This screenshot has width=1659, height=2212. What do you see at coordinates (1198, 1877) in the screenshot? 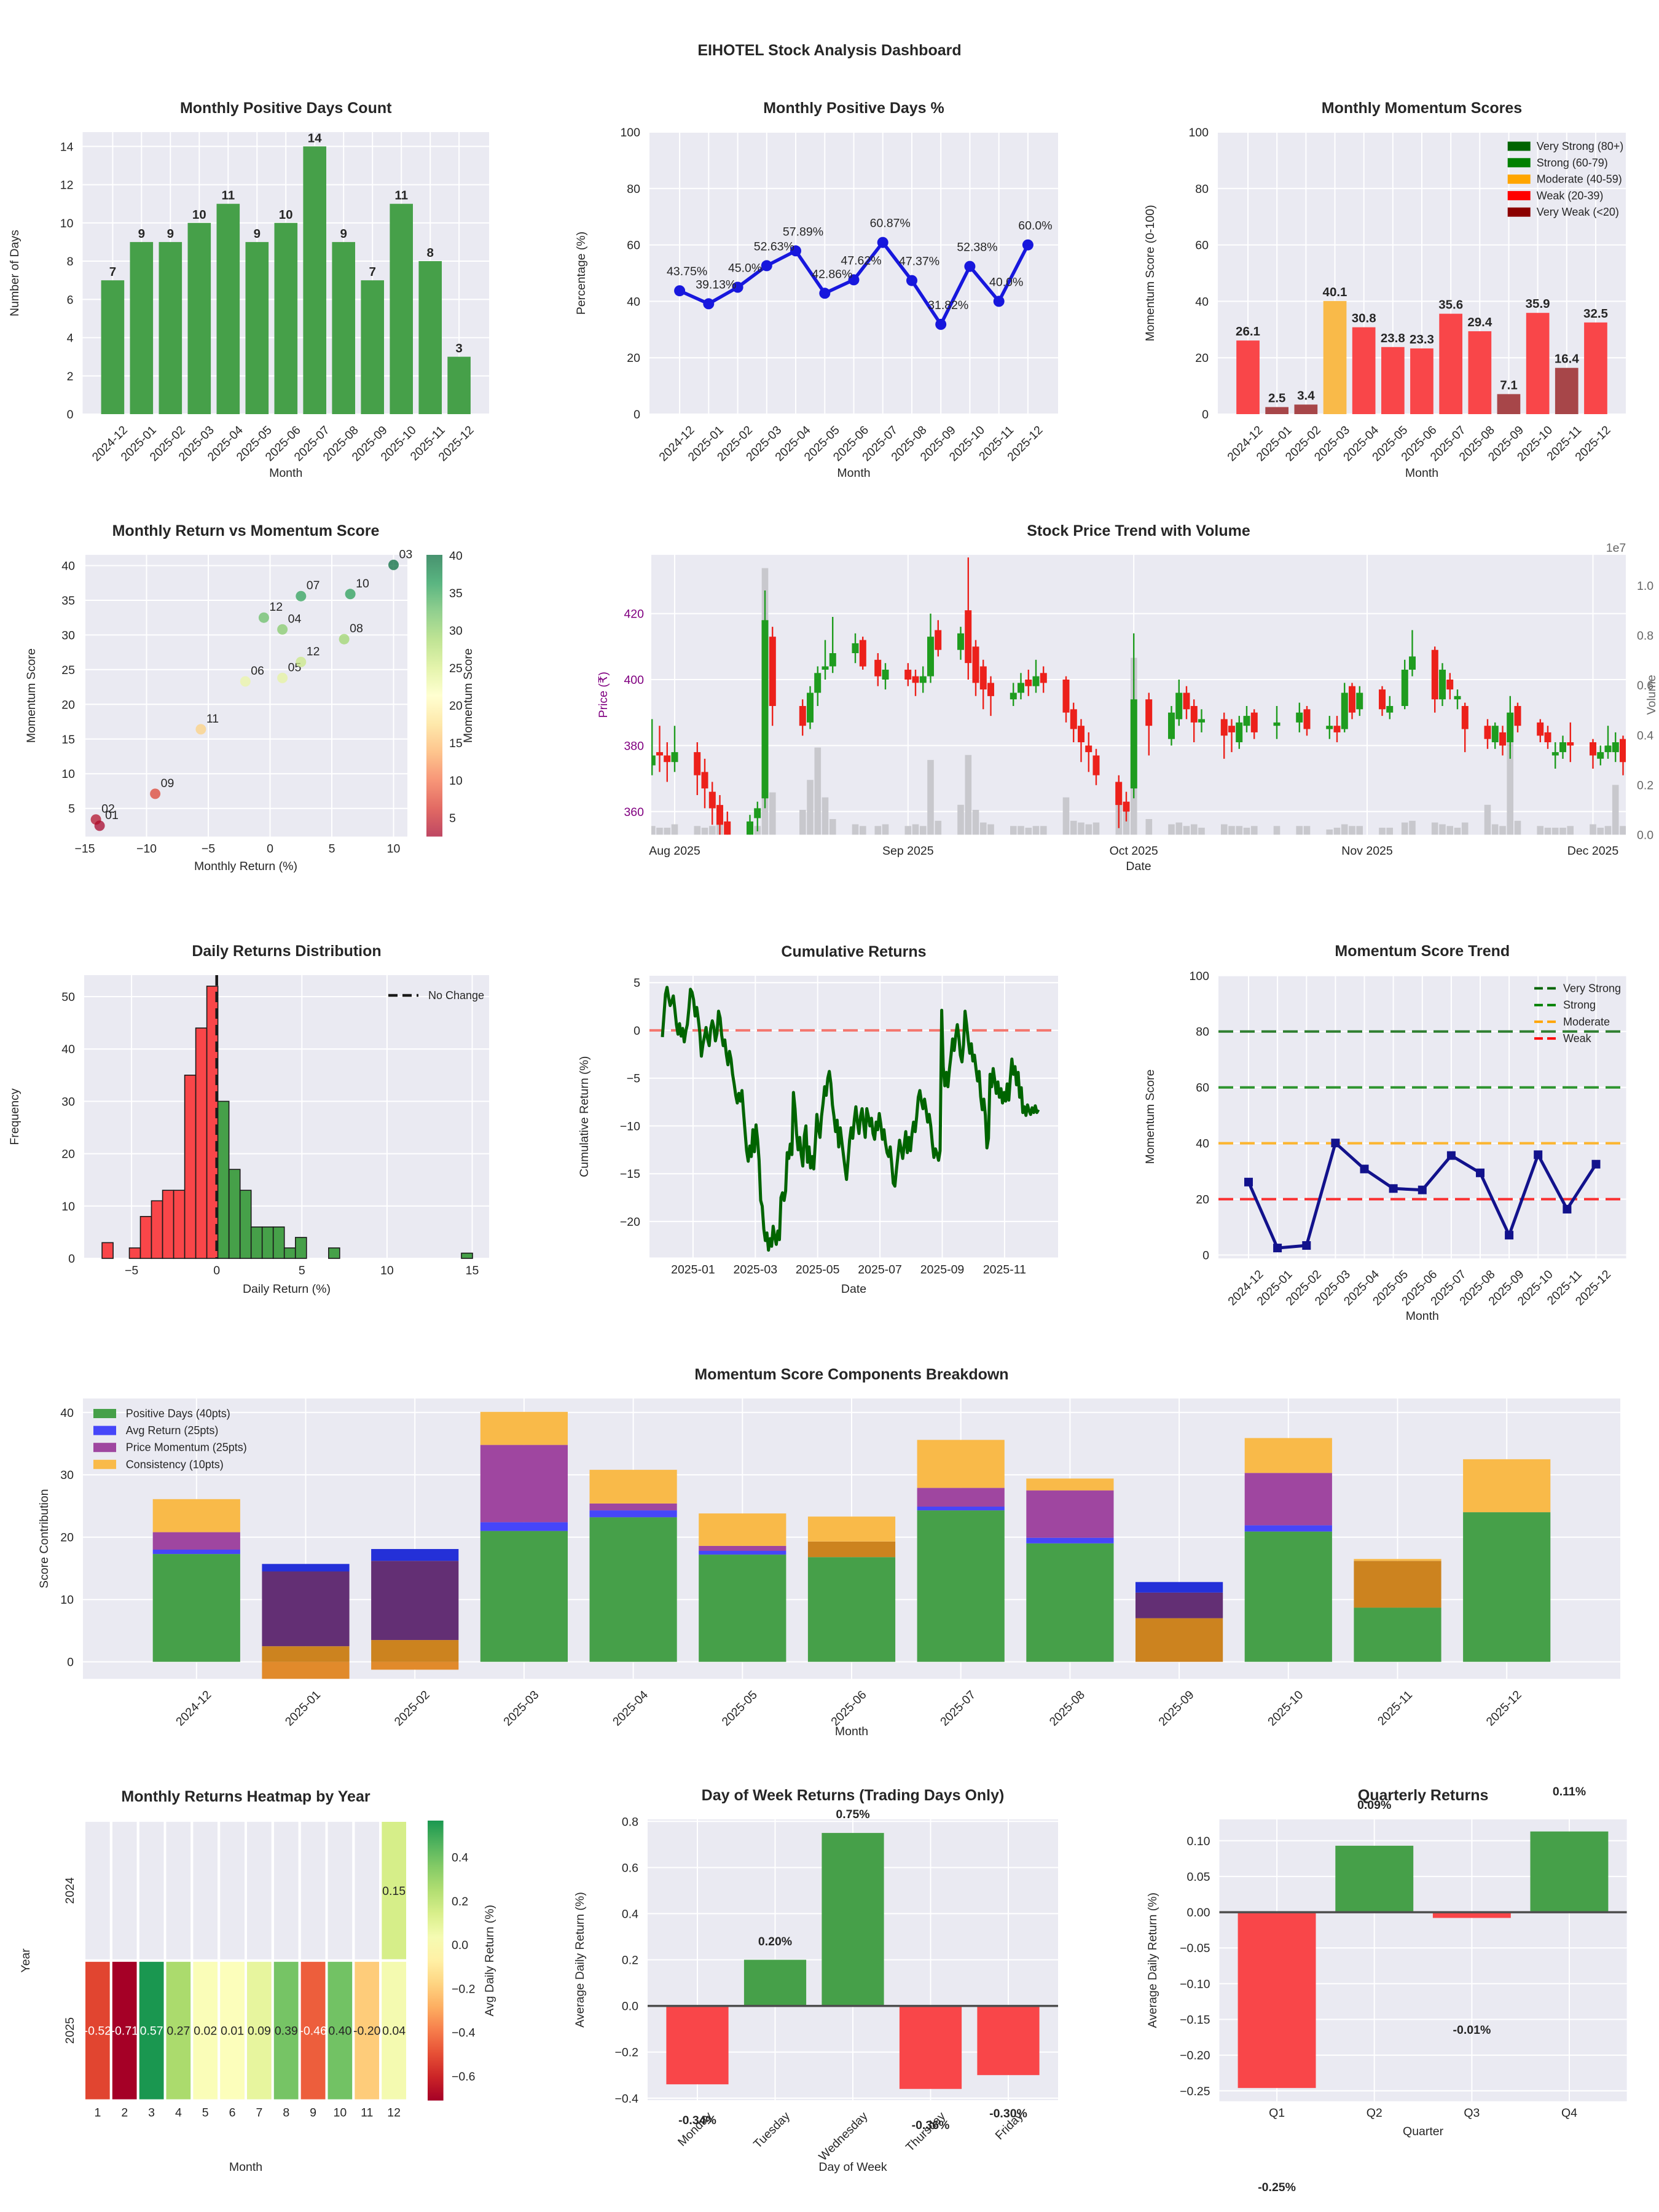
I see `svg-text: 0.05` at bounding box center [1198, 1877].